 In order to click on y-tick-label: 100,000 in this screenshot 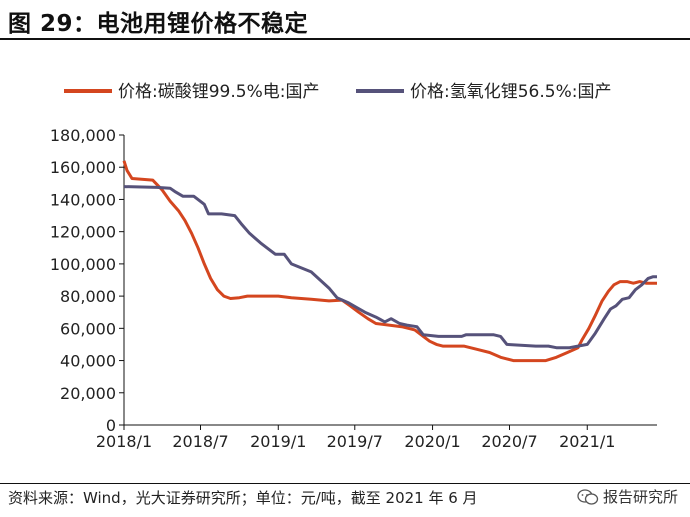, I will do `click(83, 264)`.